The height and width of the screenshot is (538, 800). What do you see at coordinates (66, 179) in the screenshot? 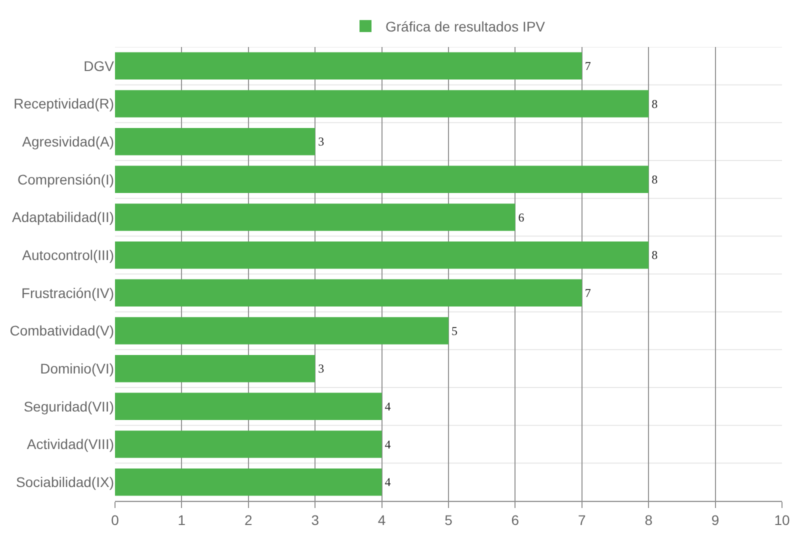
I see `y-tick-label: Comprensión(I)` at bounding box center [66, 179].